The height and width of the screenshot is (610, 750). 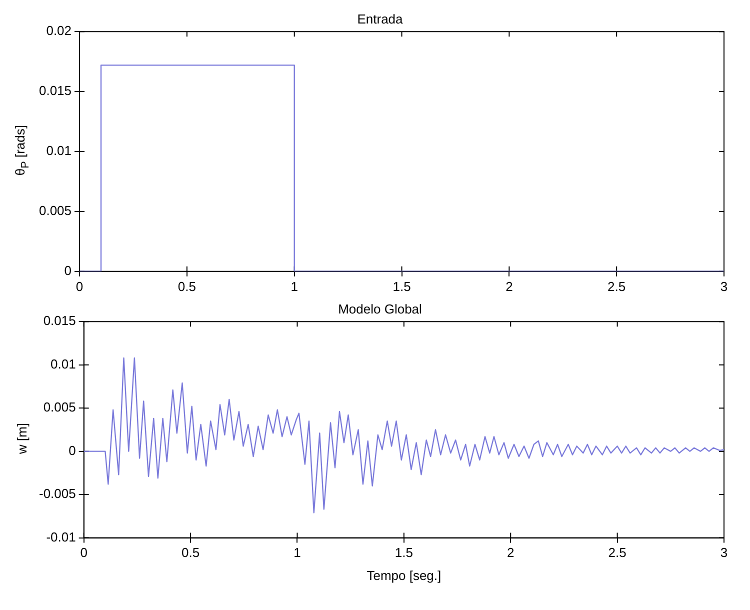 What do you see at coordinates (61, 536) in the screenshot?
I see `y-tick-label: -0.01` at bounding box center [61, 536].